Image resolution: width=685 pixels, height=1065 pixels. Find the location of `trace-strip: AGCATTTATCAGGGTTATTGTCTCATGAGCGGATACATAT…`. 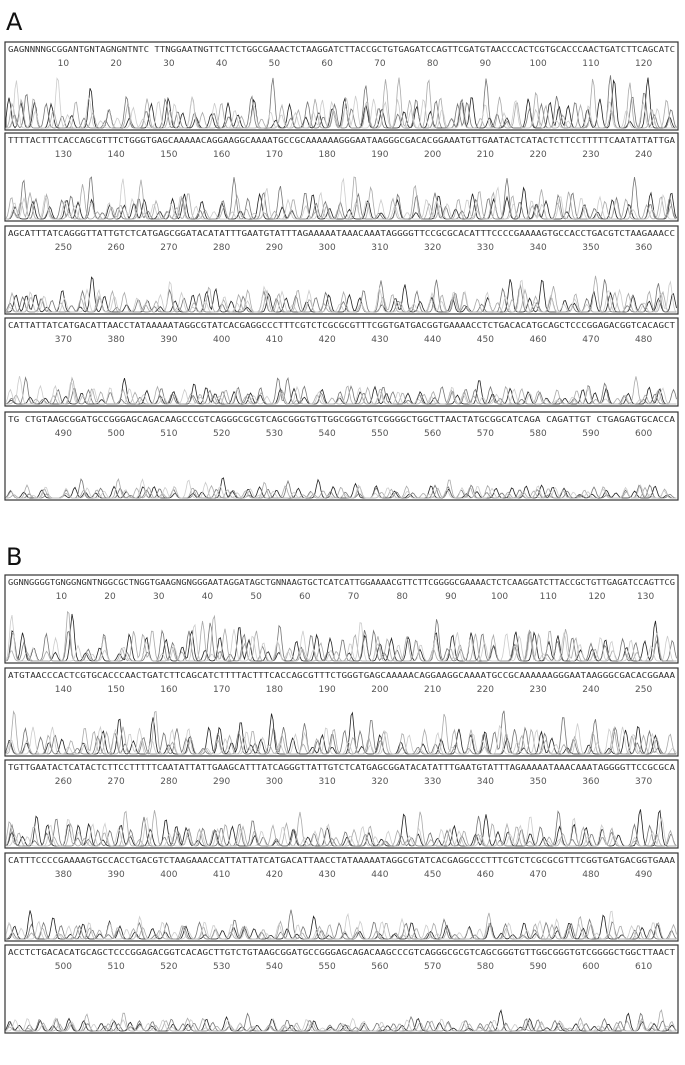

trace-strip: AGCATTTATCAGGGTTATTGTCTCATGAGCGGATACATAT… is located at coordinates (341, 270).